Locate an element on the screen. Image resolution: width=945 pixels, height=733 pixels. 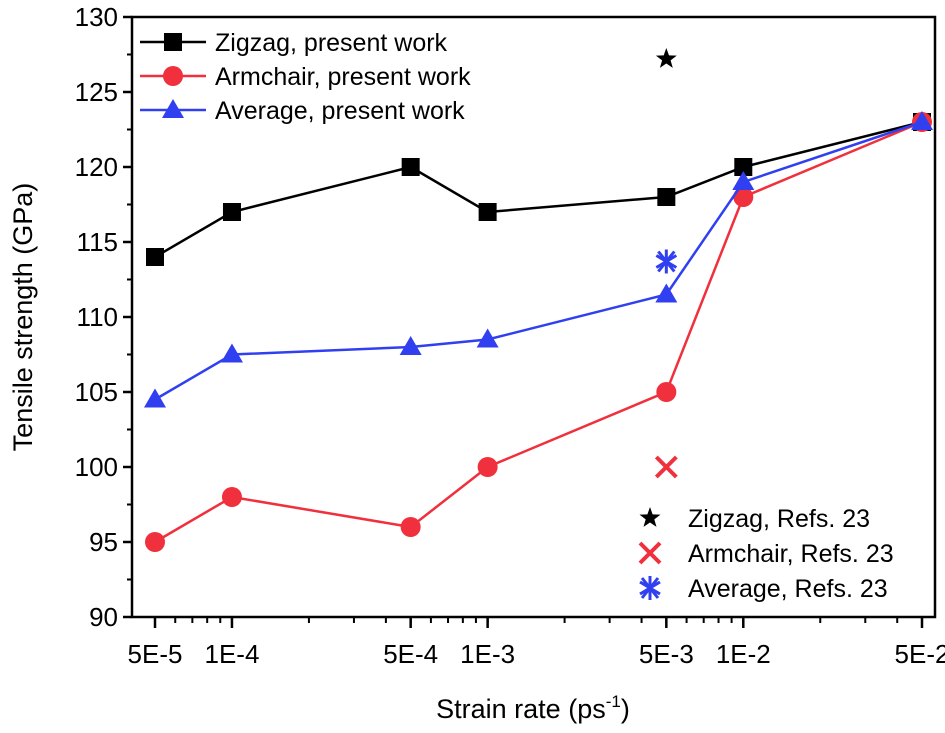
y-tick-label: 130 is located at coordinates (96, 17).